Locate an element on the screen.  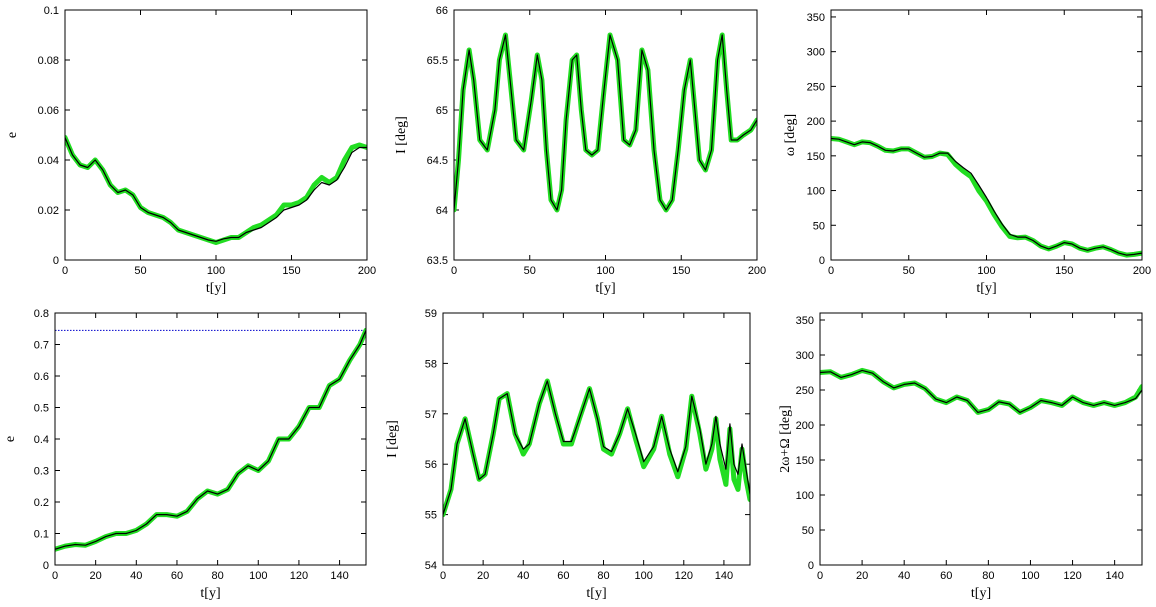
y-tick-label: 64.5 is located at coordinates (437, 161).